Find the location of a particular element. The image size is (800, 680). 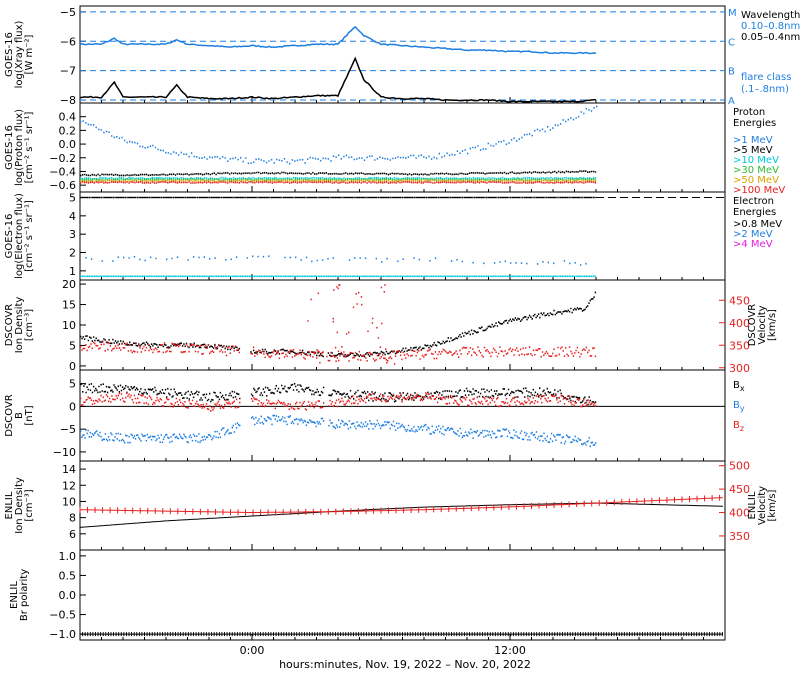

legend-entry-subscript: y is located at coordinates (742, 408).